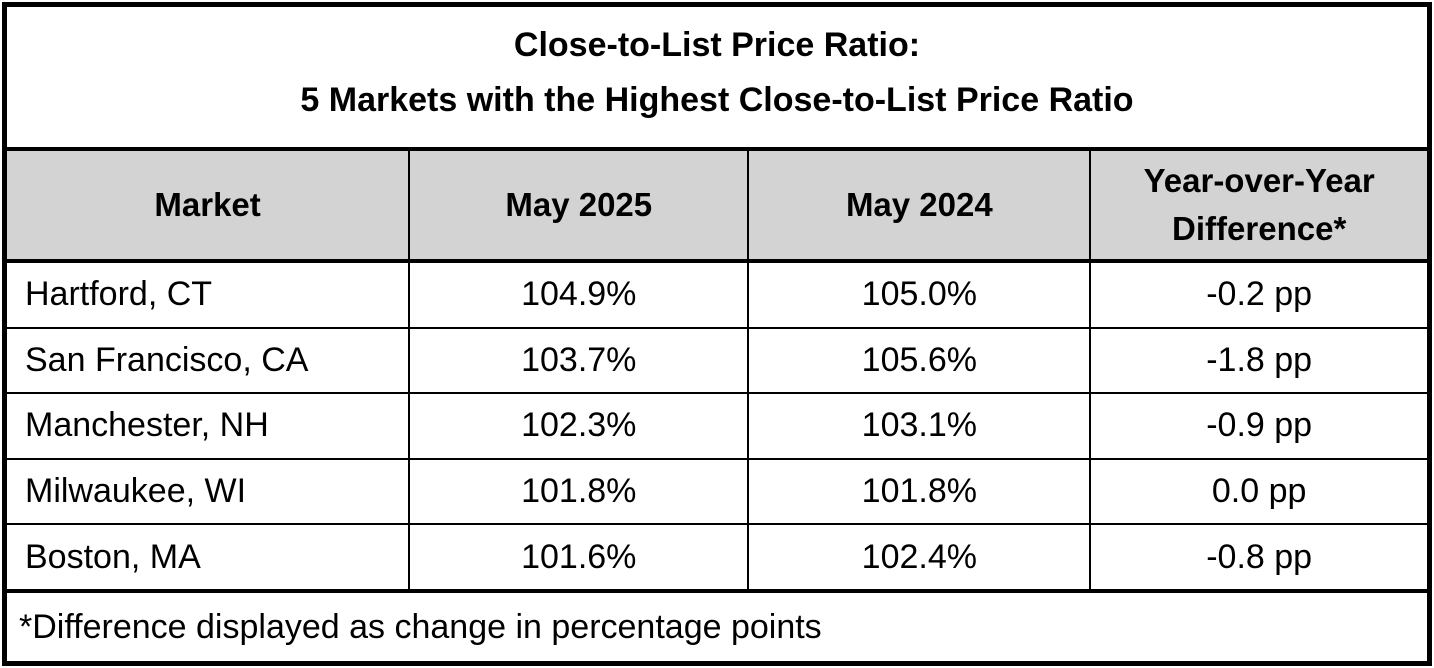 This screenshot has height=668, width=1434. I want to click on yoy-difference-cell: 0.0 pp, so click(1260, 491).